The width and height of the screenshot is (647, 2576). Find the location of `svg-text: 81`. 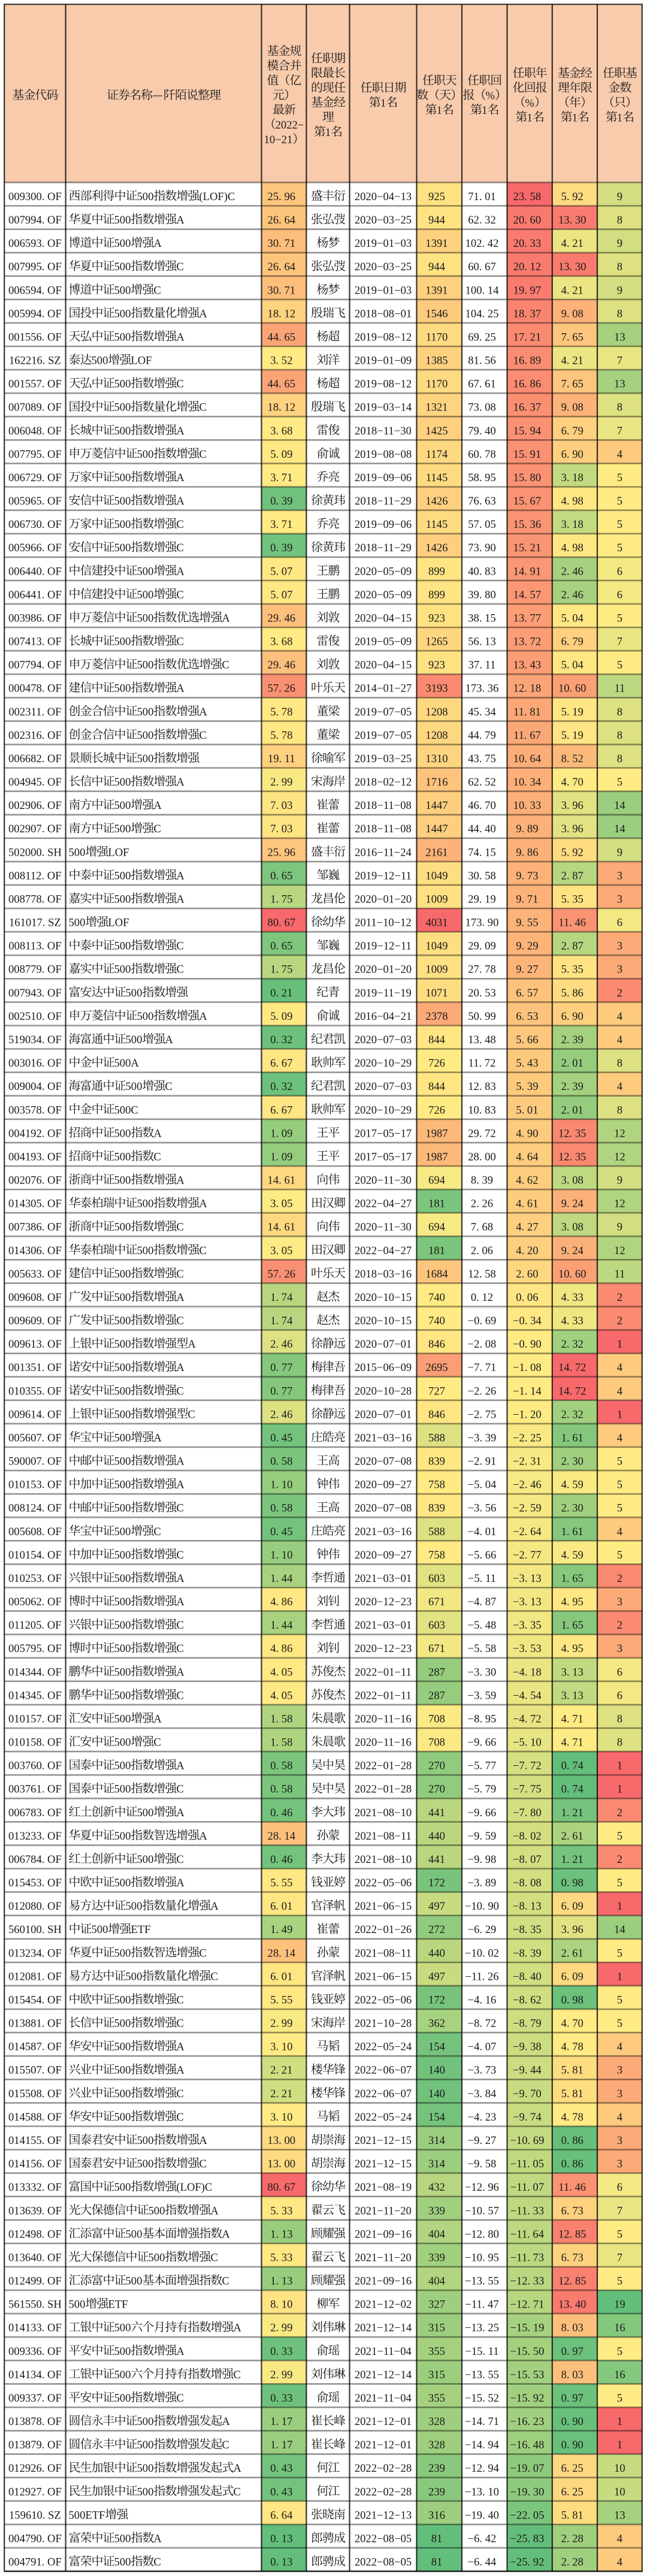

svg-text: 81 is located at coordinates (437, 2562).